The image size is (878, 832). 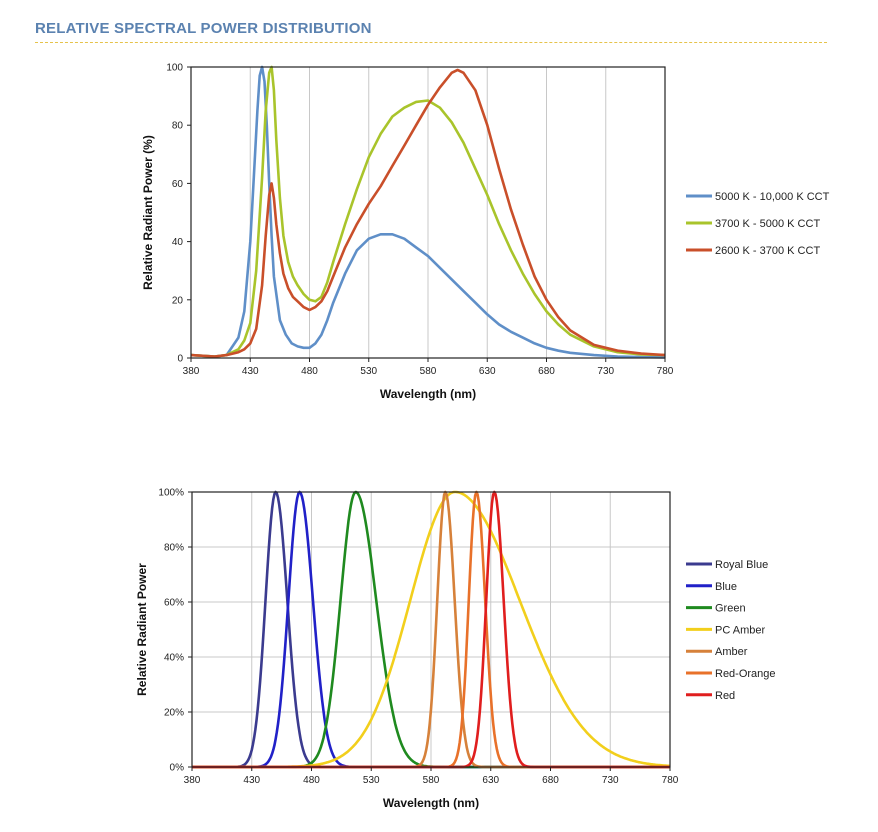 I want to click on y-tick-label: 60%, so click(x=174, y=603).